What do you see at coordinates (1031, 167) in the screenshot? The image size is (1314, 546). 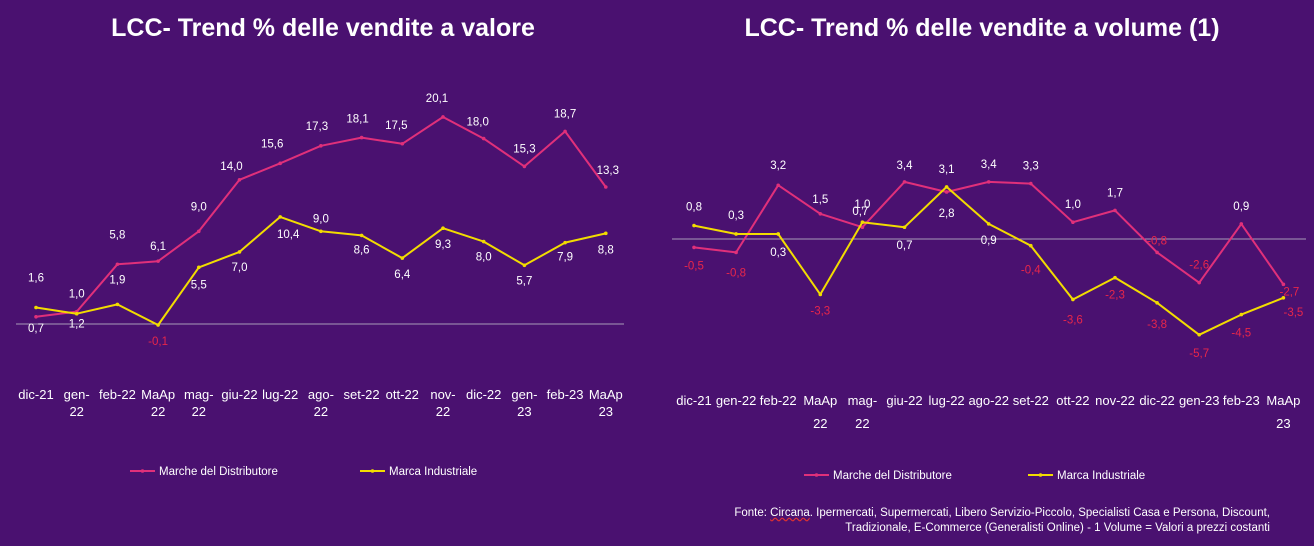 I see `data-label-private-label-8: 3,3` at bounding box center [1031, 167].